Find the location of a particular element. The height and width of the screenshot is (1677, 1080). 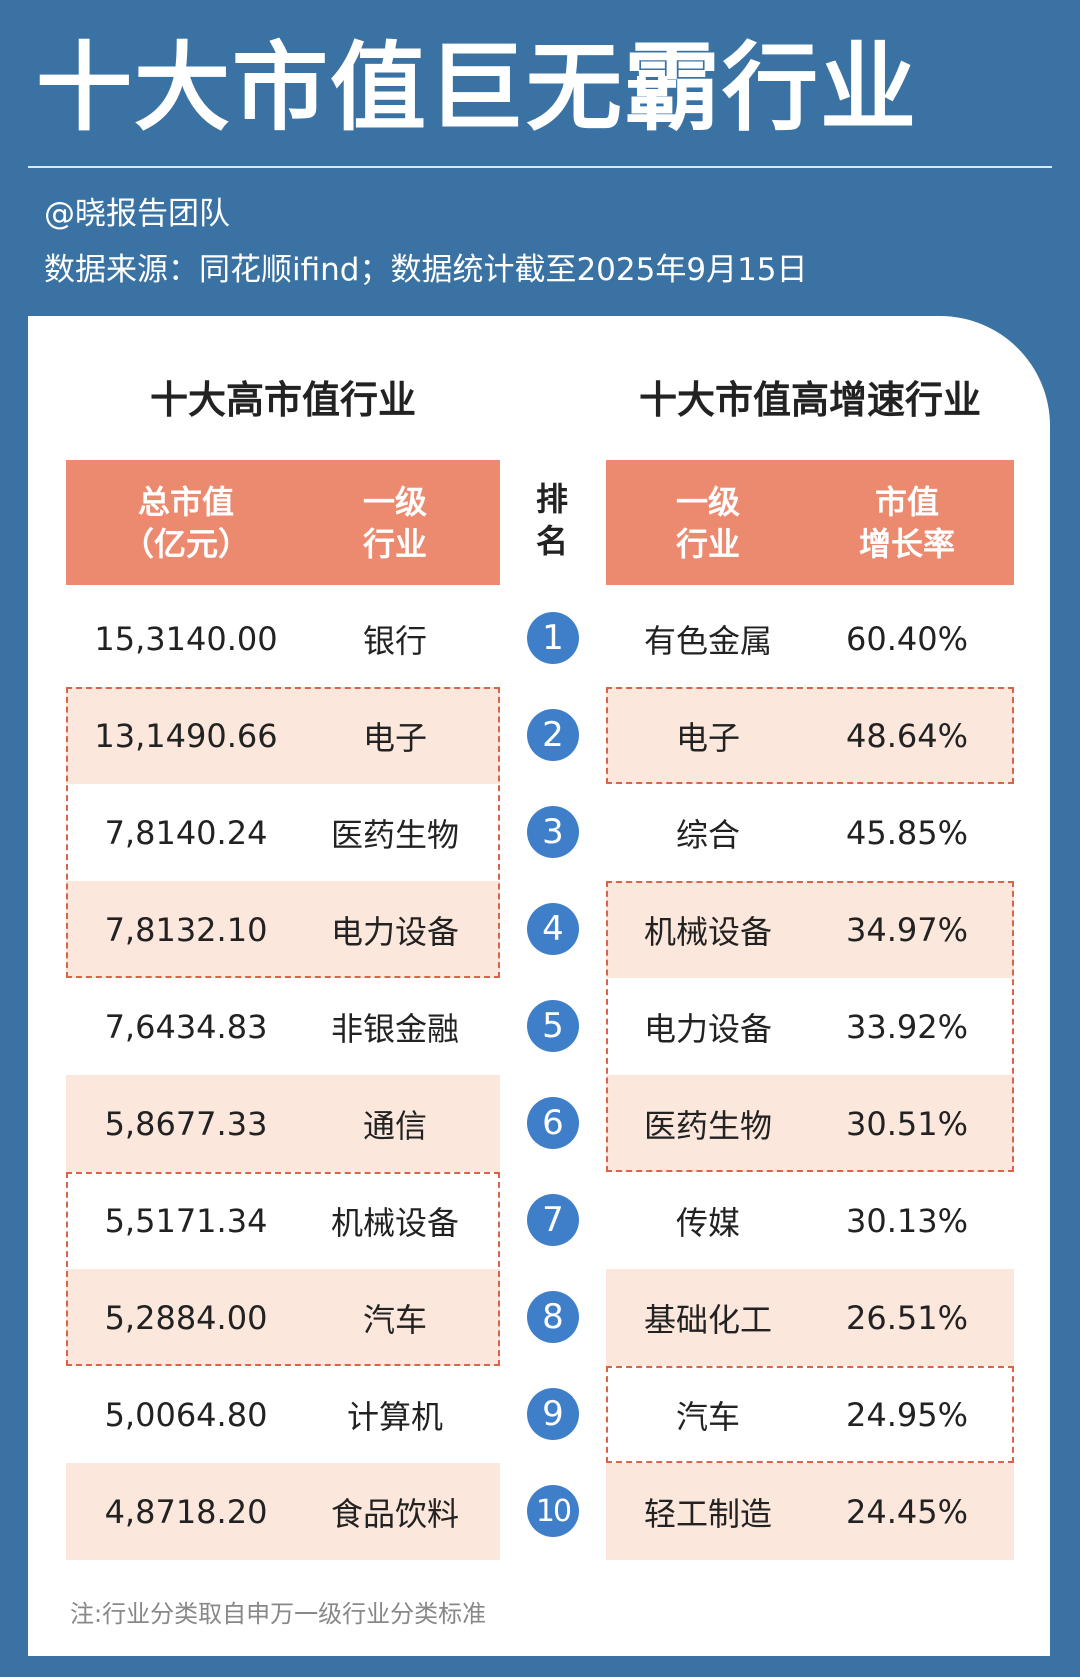

right-growth-cell: 24.45% is located at coordinates (906, 1511).